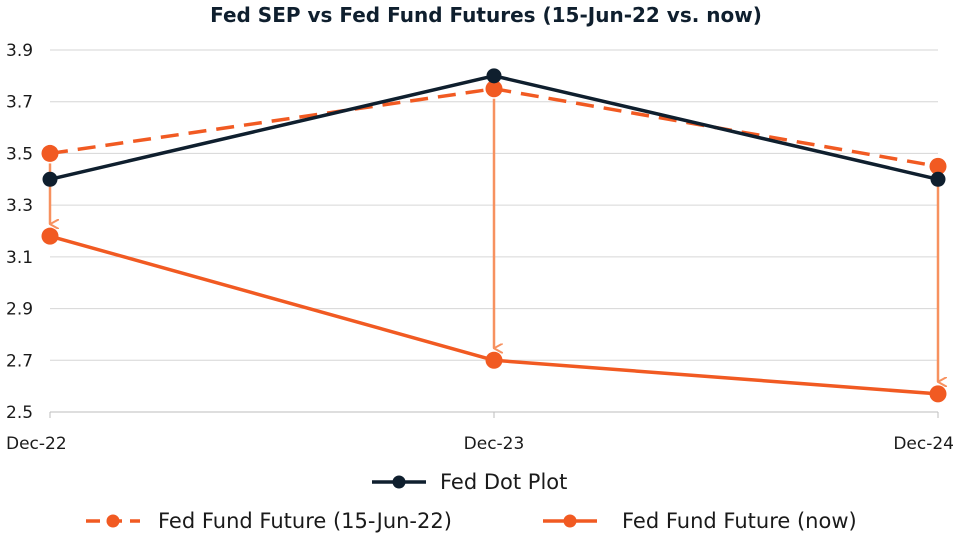 The height and width of the screenshot is (536, 958). Describe the element at coordinates (36, 444) in the screenshot. I see `x-tick-label: Dec-22` at that location.